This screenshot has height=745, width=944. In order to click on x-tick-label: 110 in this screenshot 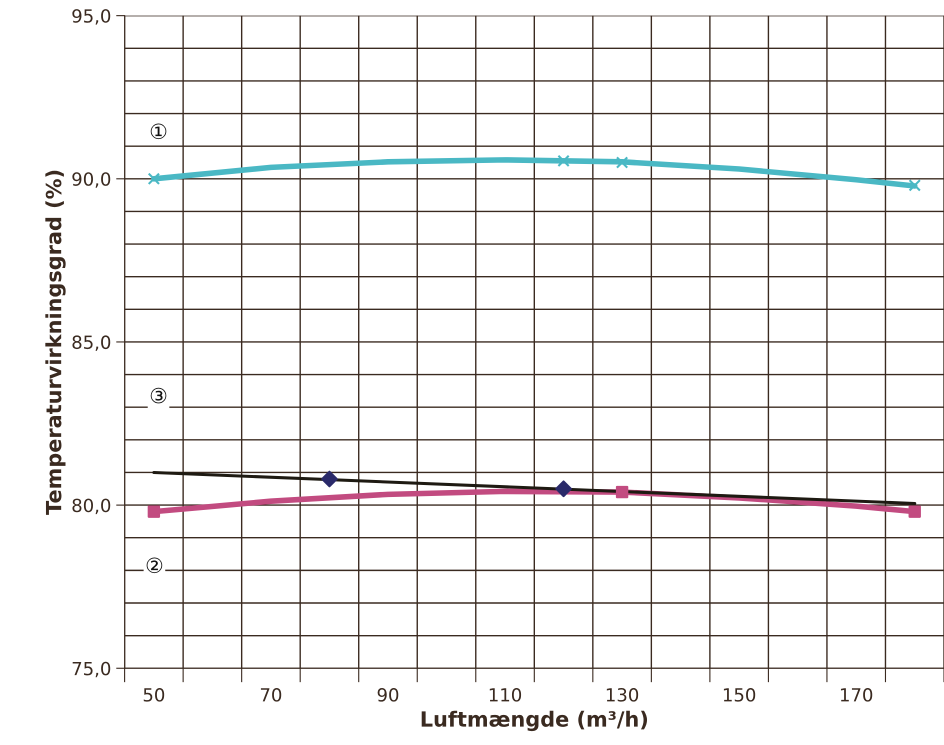, I will do `click(506, 695)`.